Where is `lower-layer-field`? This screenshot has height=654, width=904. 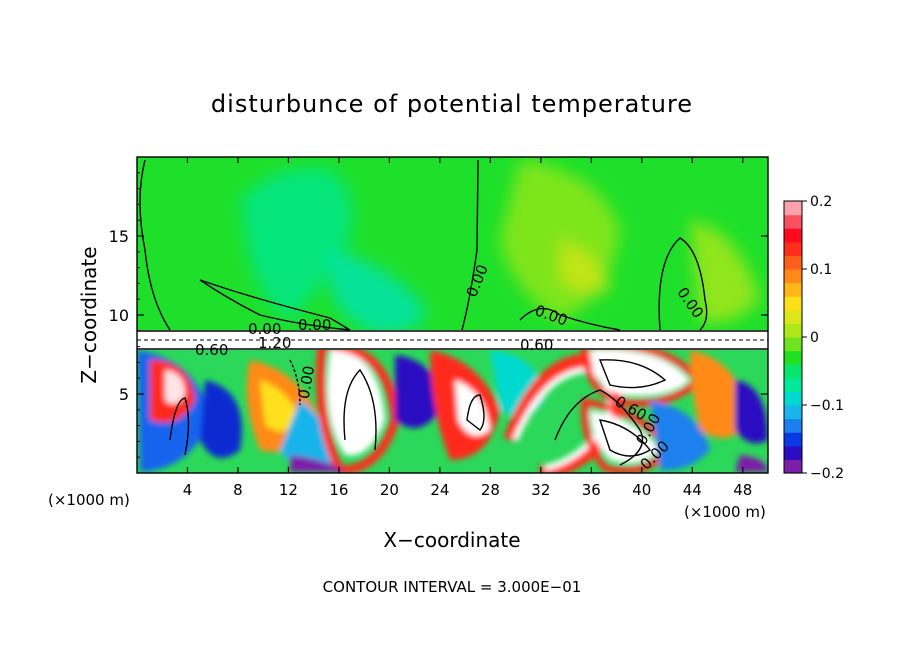
lower-layer-field is located at coordinates (452, 406).